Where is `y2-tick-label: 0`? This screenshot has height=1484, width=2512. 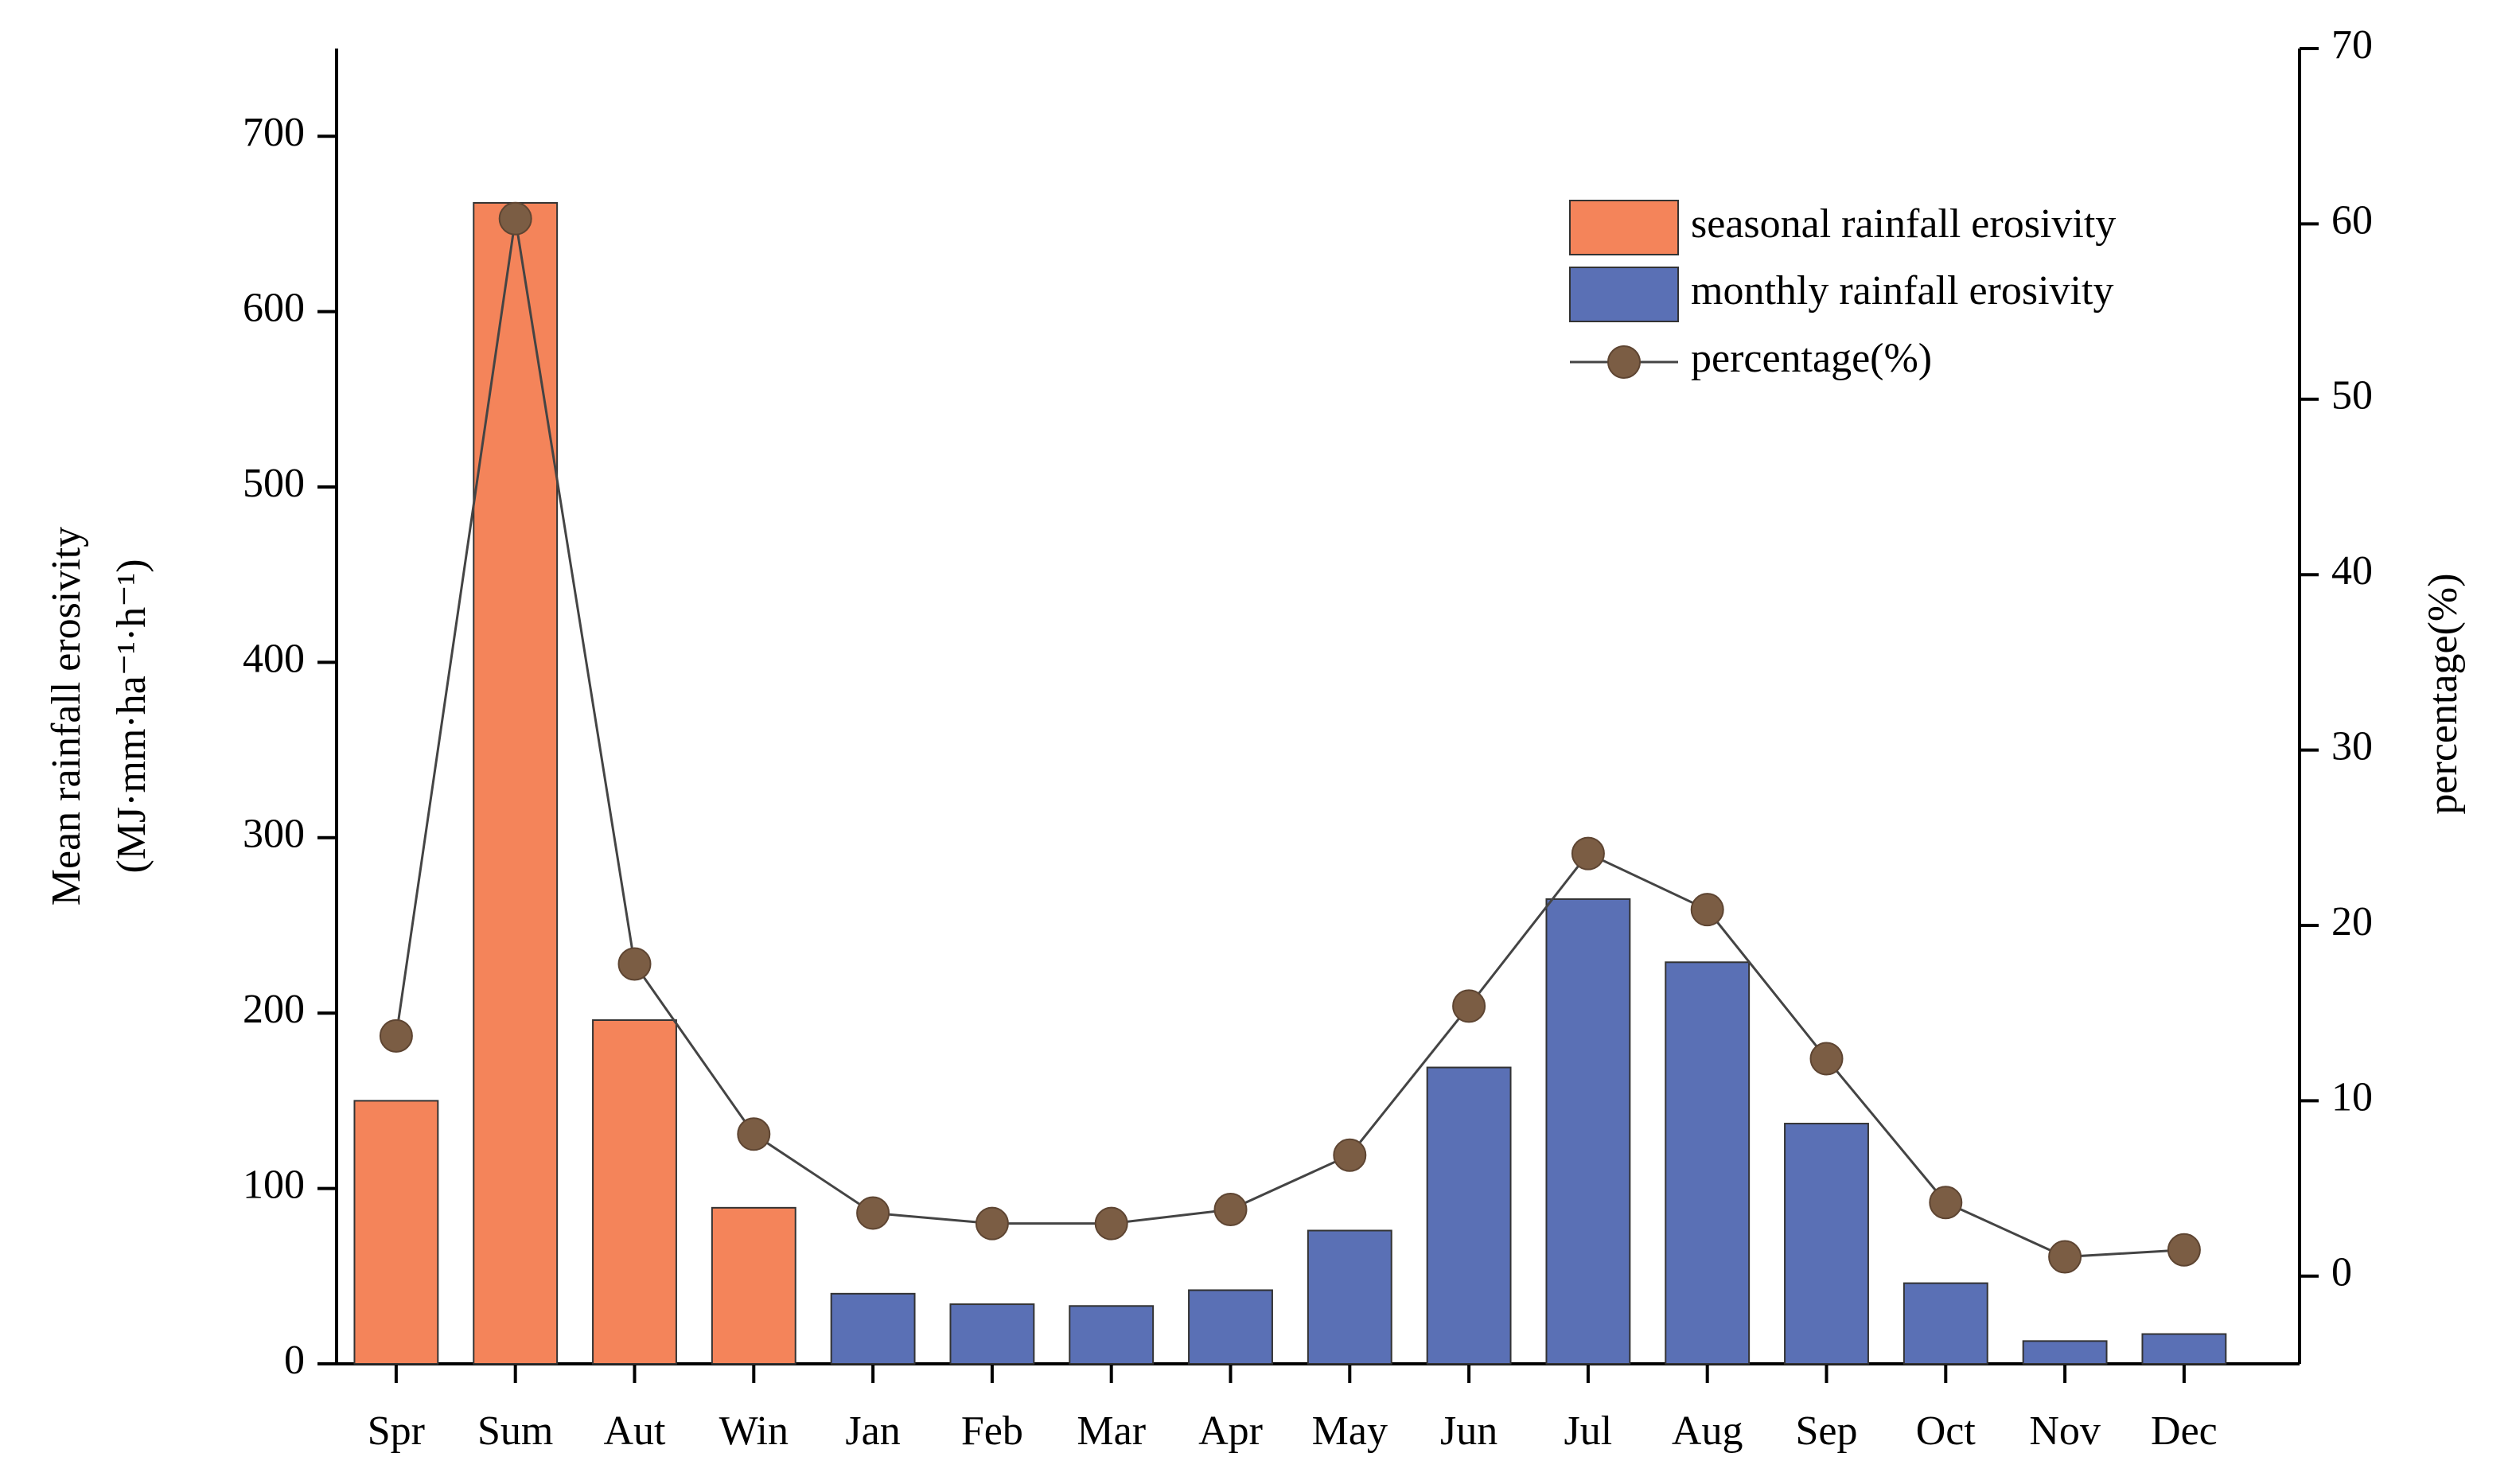 y2-tick-label: 0 is located at coordinates (2341, 1272).